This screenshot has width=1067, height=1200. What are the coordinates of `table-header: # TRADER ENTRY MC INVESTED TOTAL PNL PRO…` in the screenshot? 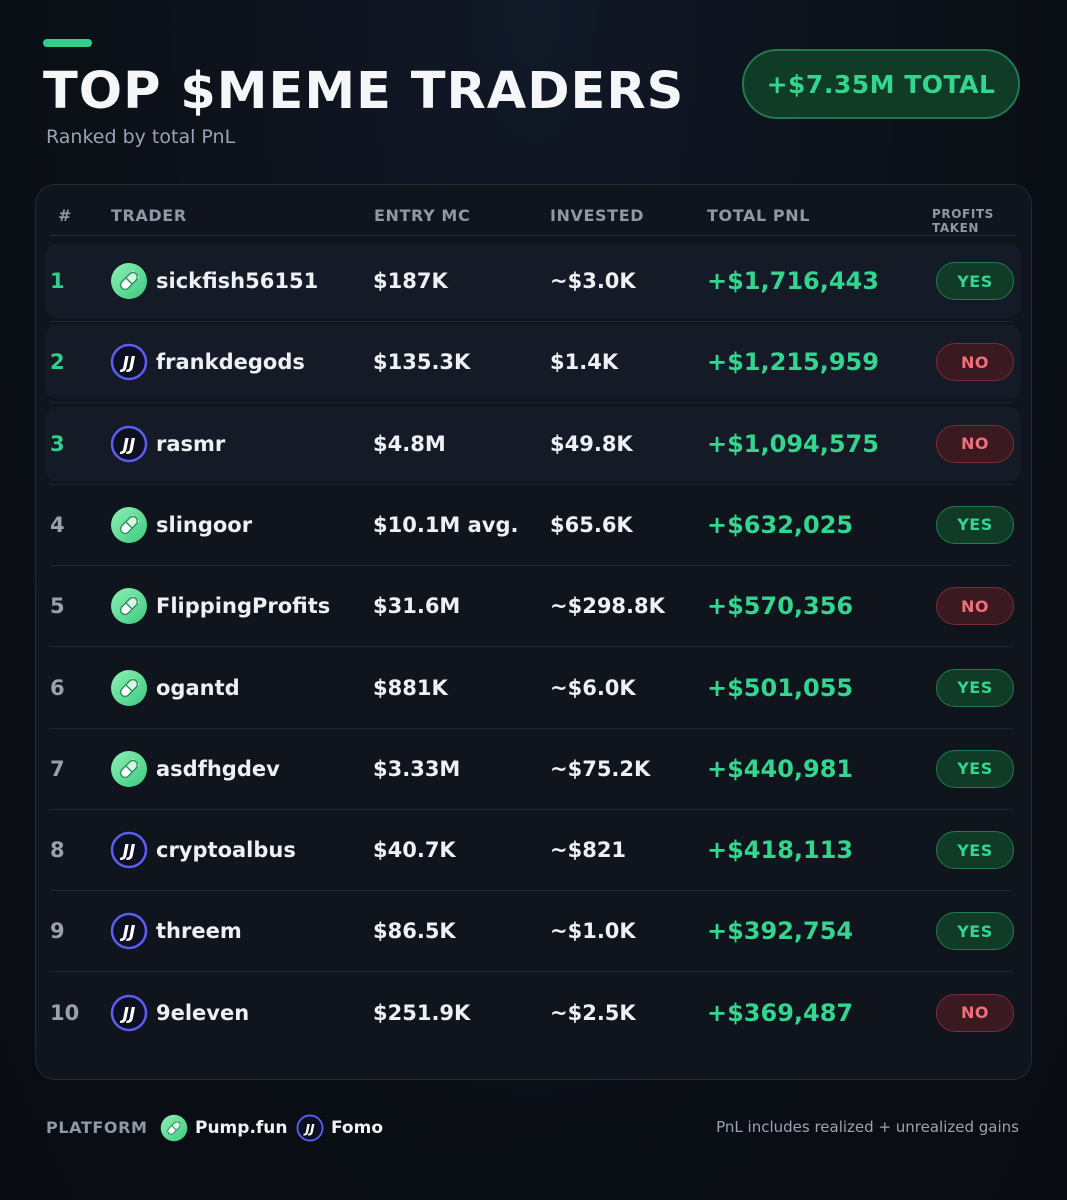 It's located at (533, 216).